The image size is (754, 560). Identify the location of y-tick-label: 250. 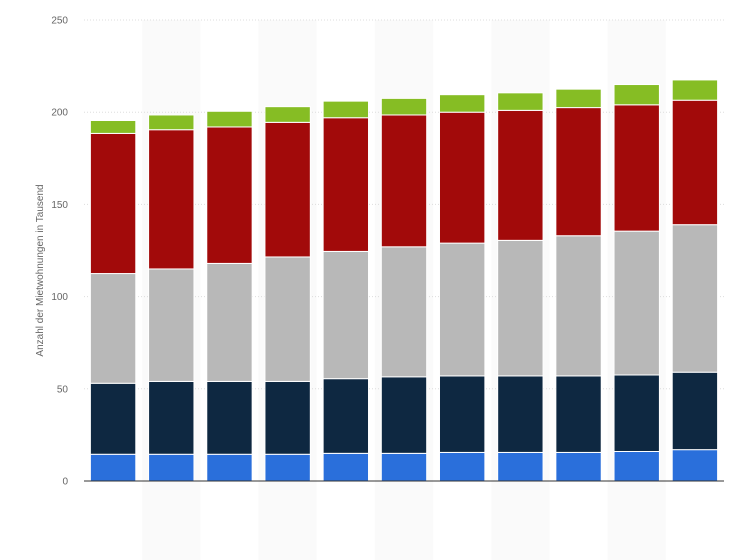
(59, 21).